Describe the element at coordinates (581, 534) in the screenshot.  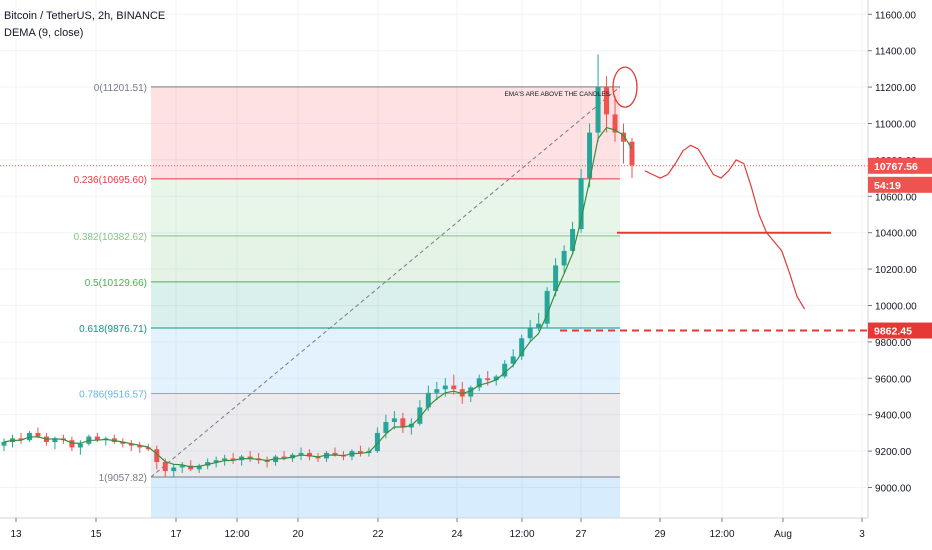
I see `x-tick-label: 27` at that location.